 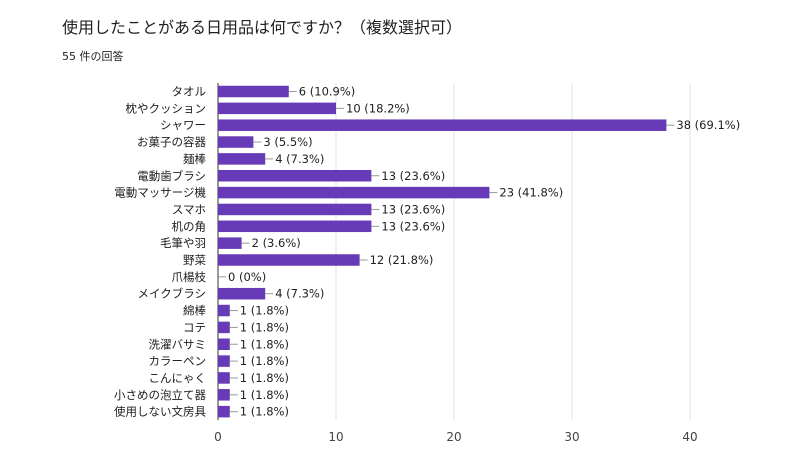 What do you see at coordinates (247, 277) in the screenshot?
I see `data-label: 0 (0%)` at bounding box center [247, 277].